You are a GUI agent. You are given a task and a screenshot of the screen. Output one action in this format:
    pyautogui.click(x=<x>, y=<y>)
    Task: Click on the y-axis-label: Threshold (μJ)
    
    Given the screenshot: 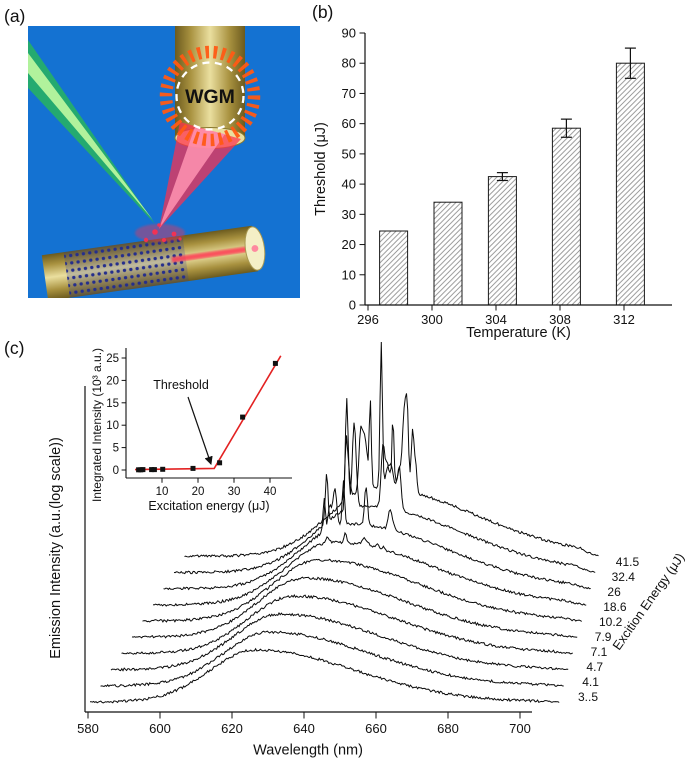 What is the action you would take?
    pyautogui.click(x=321, y=169)
    